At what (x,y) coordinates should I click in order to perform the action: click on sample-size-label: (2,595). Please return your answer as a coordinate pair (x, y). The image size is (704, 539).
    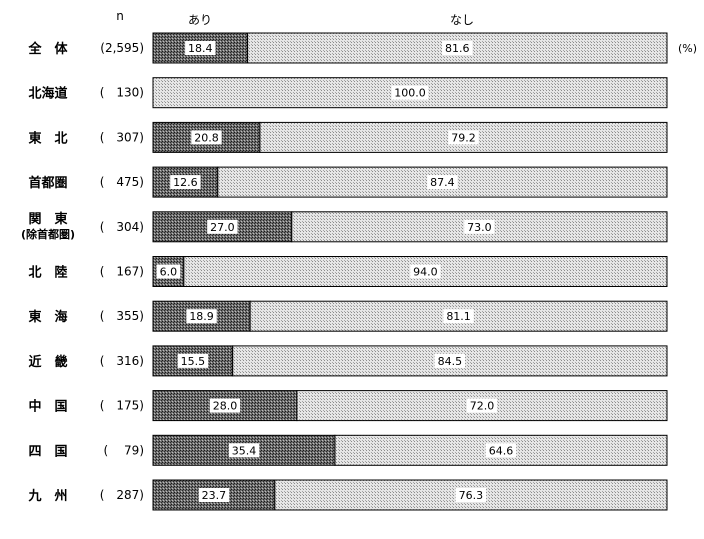
    Looking at the image, I should click on (122, 48).